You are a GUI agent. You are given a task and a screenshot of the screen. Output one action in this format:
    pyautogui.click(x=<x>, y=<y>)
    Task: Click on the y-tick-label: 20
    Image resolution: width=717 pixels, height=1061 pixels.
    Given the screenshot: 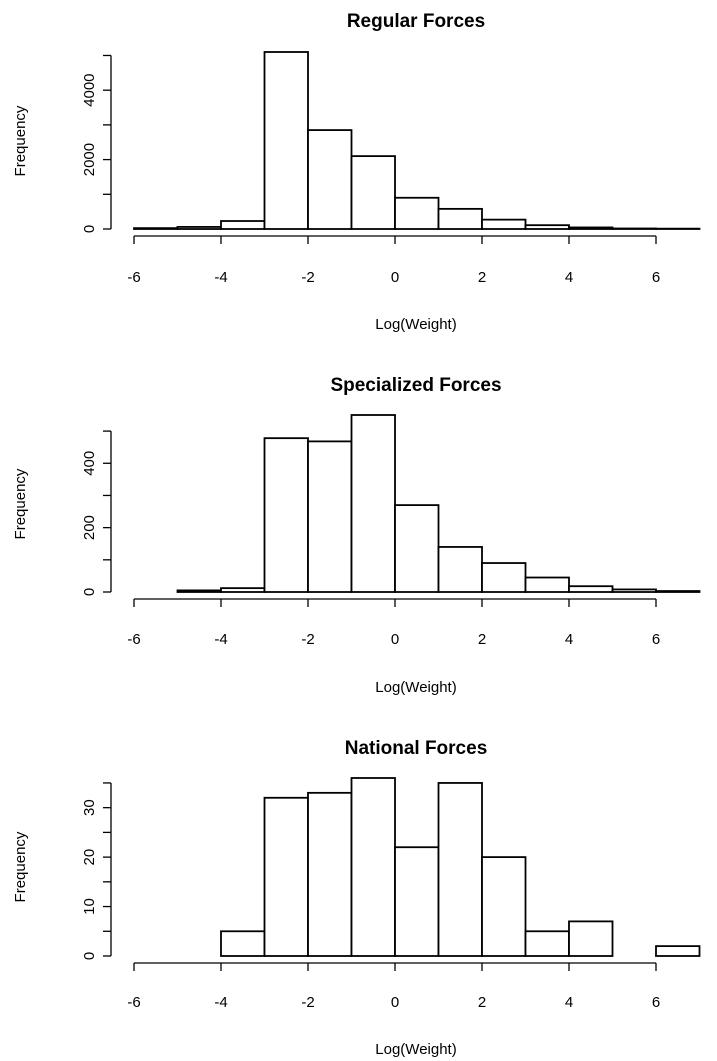 What is the action you would take?
    pyautogui.click(x=89, y=857)
    